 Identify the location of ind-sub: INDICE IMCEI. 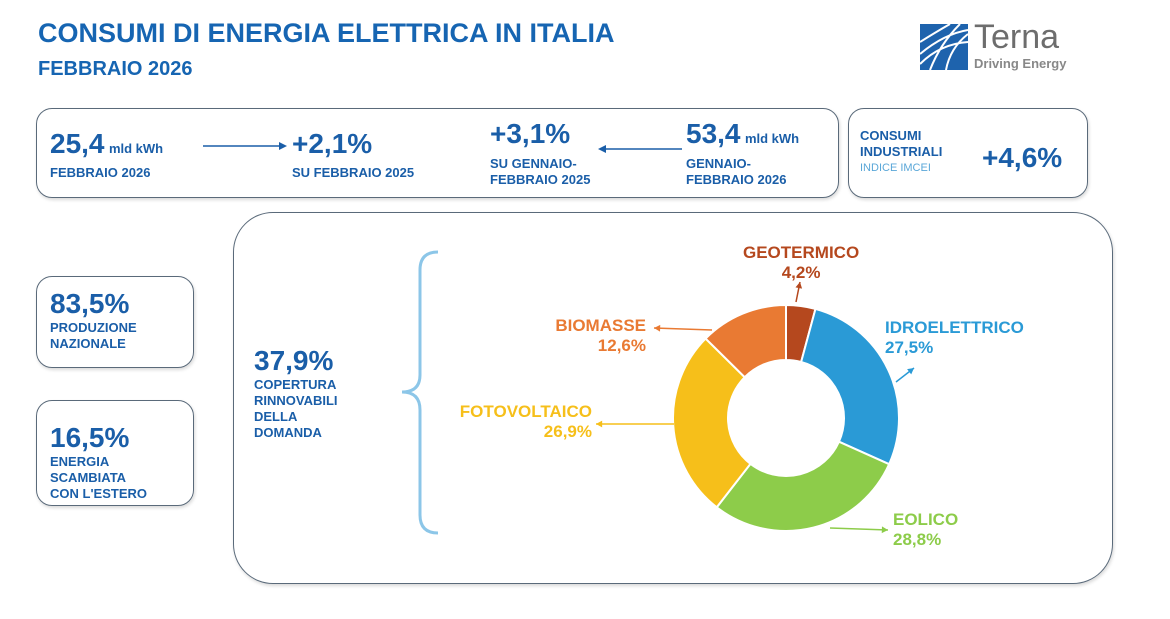
(895, 168).